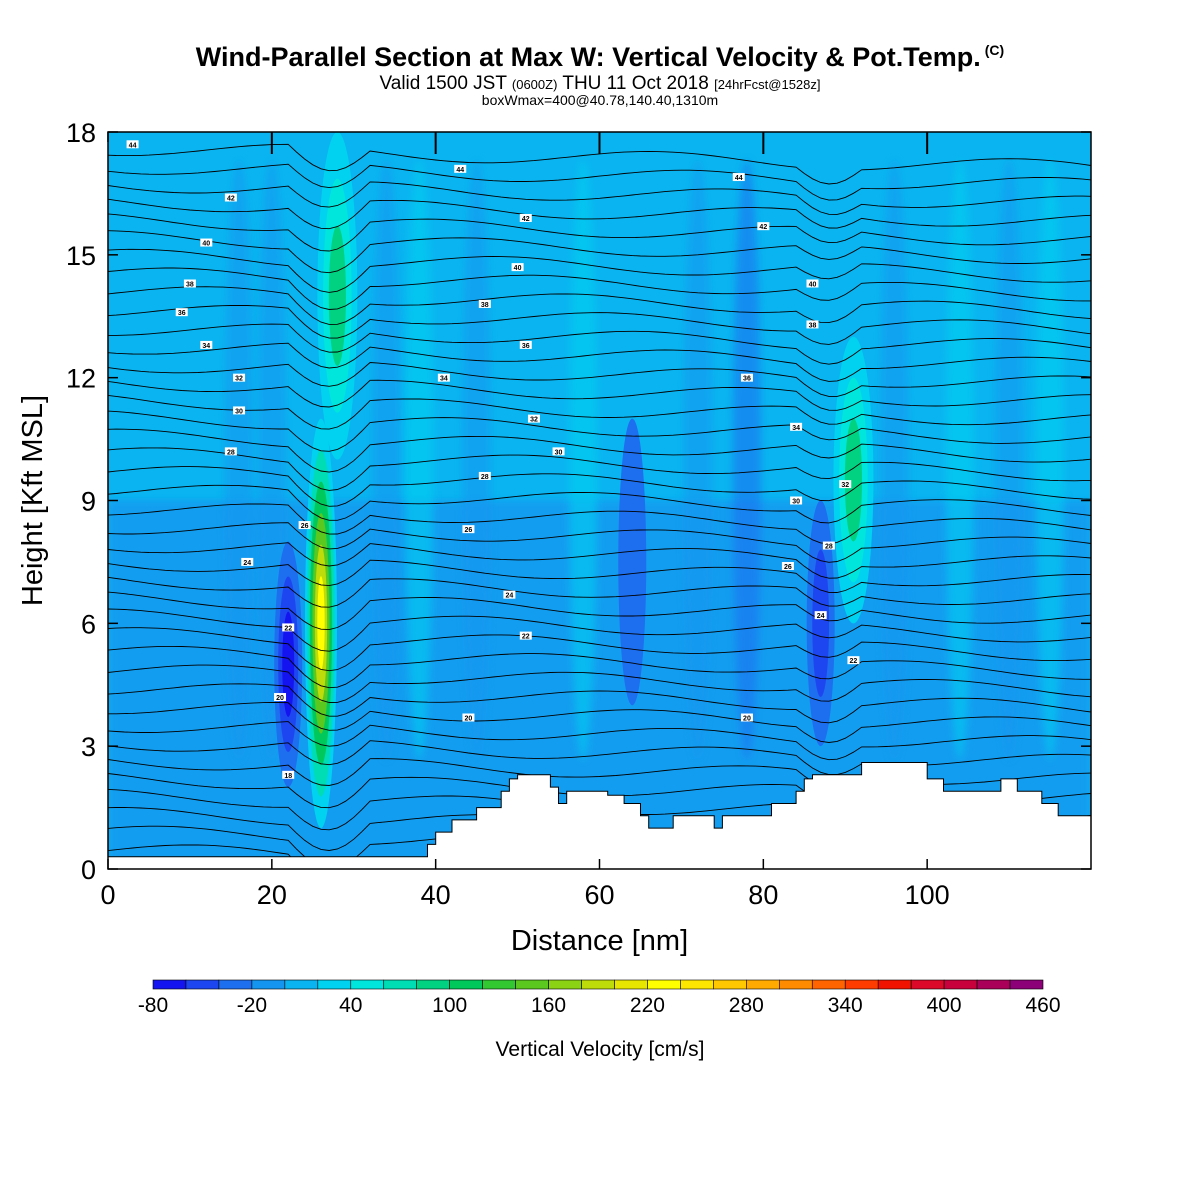 The height and width of the screenshot is (1200, 1200). Describe the element at coordinates (647, 1005) in the screenshot. I see `colorbar-tick-label: 220` at that location.